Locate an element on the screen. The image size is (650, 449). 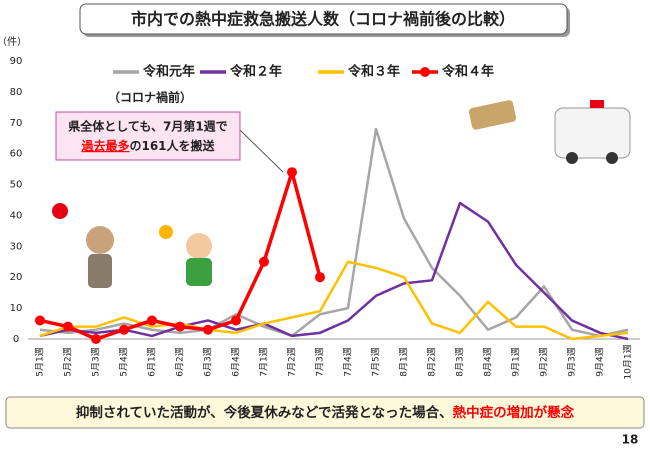
x-tick-label: 9月2週 is located at coordinates (544, 361).